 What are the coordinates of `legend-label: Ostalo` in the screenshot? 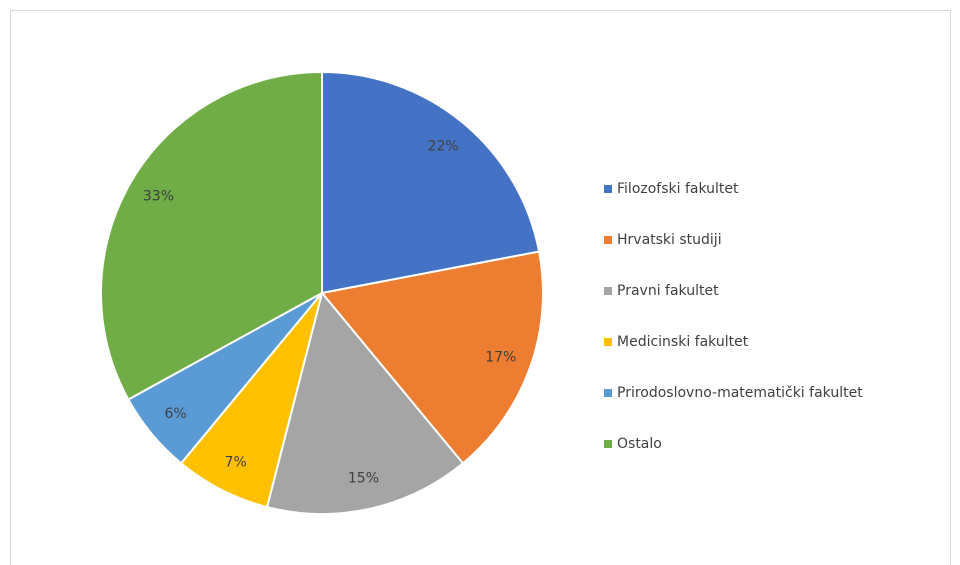 It's located at (639, 444).